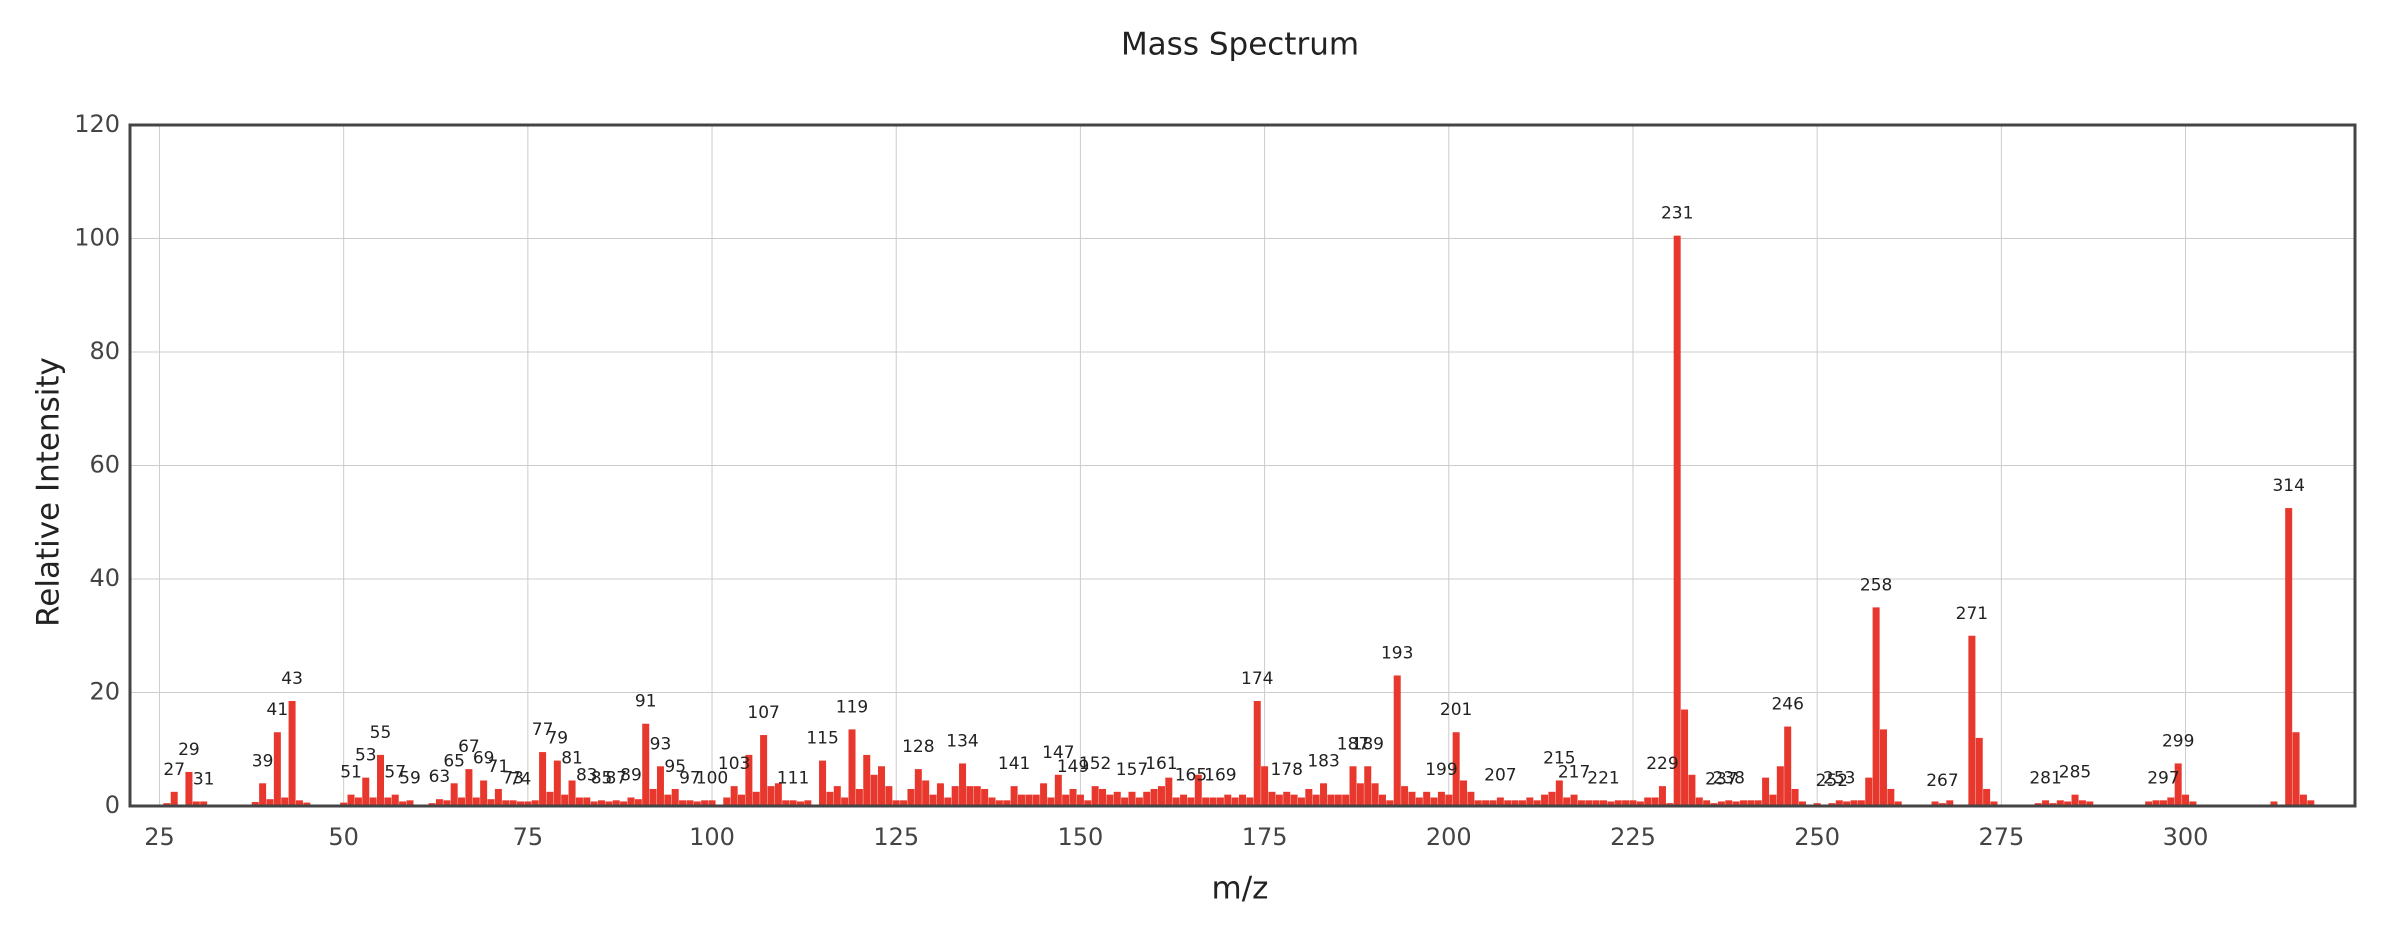  Describe the element at coordinates (104, 465) in the screenshot. I see `y-tick-label: 60` at that location.